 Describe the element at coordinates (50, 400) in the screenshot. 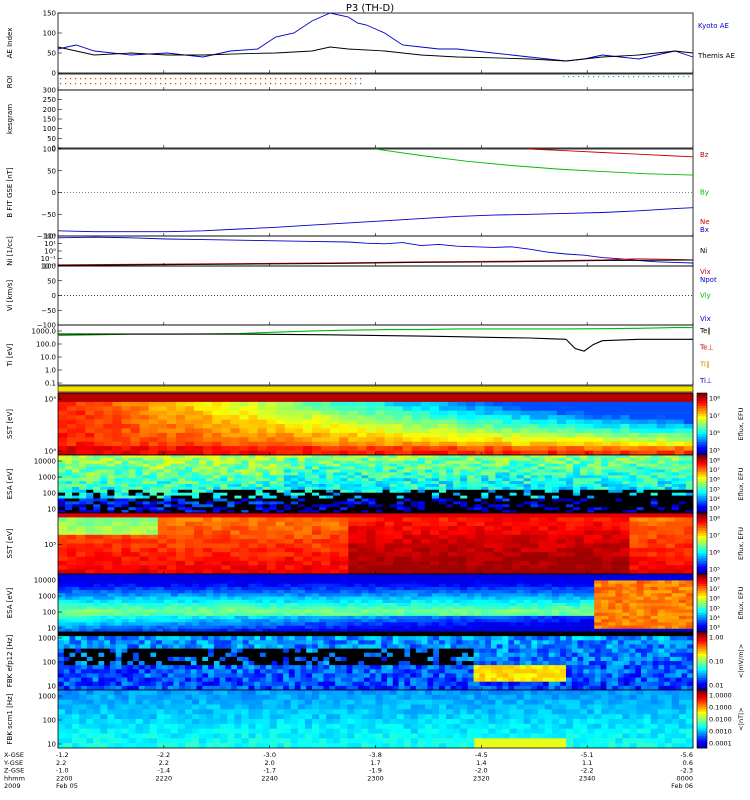

I see `sst1-ytick-label: 10⁵` at that location.